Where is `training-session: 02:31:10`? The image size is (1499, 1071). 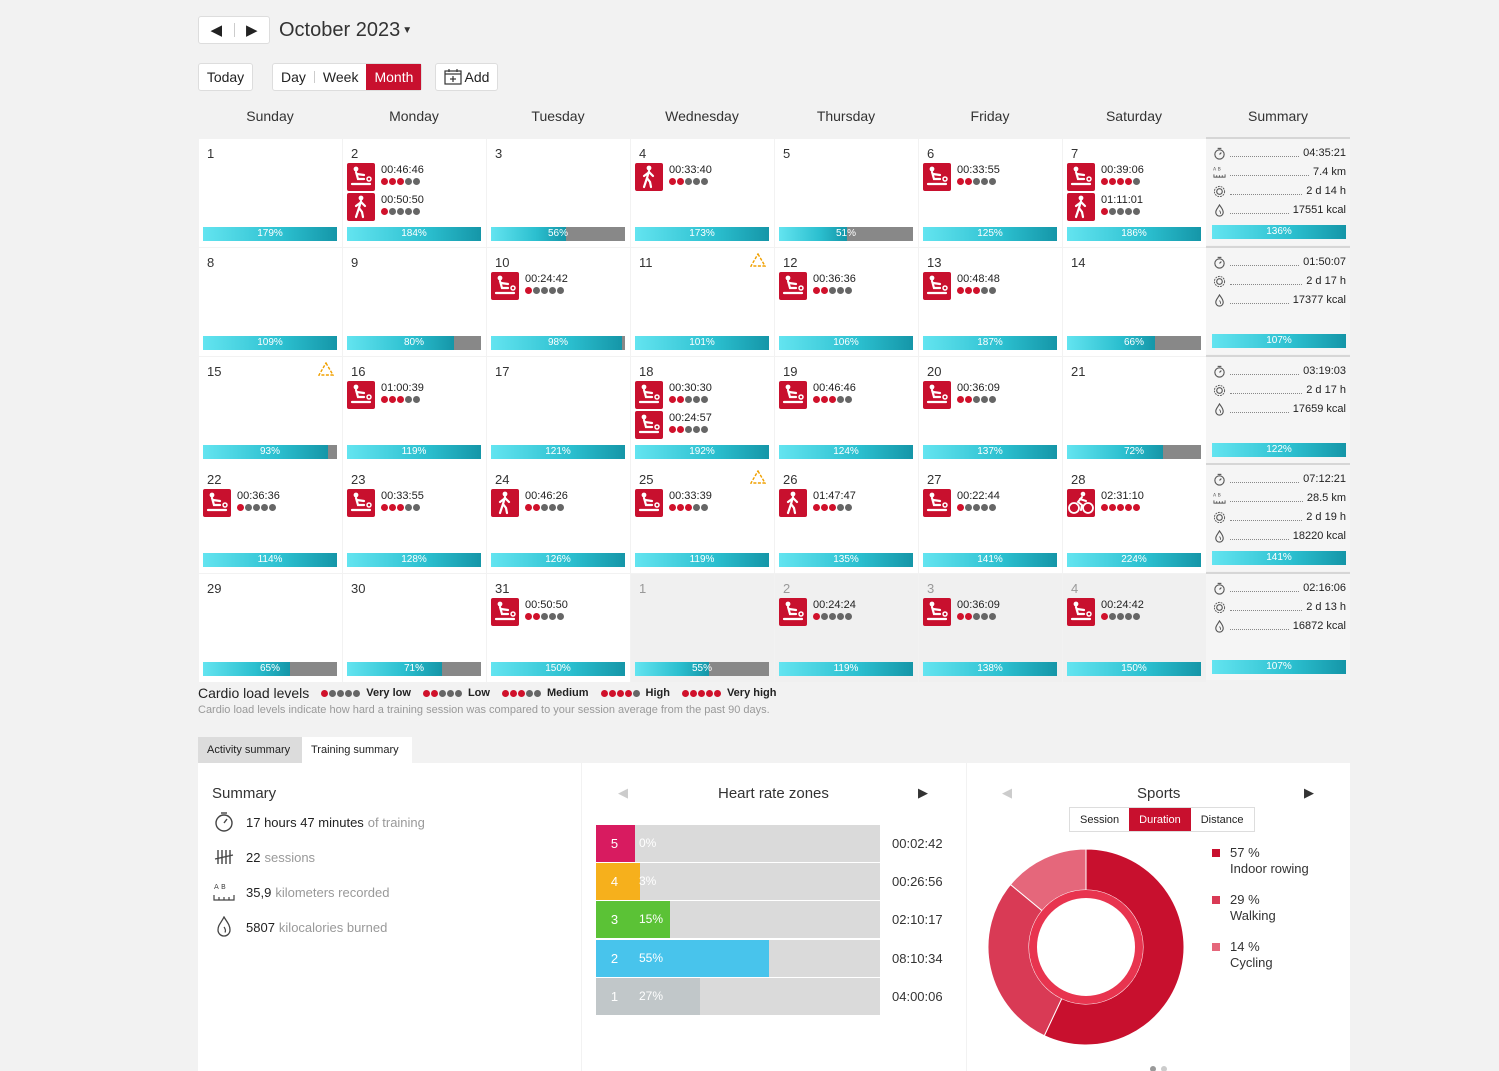
training-session: 02:31:10 is located at coordinates (1105, 503).